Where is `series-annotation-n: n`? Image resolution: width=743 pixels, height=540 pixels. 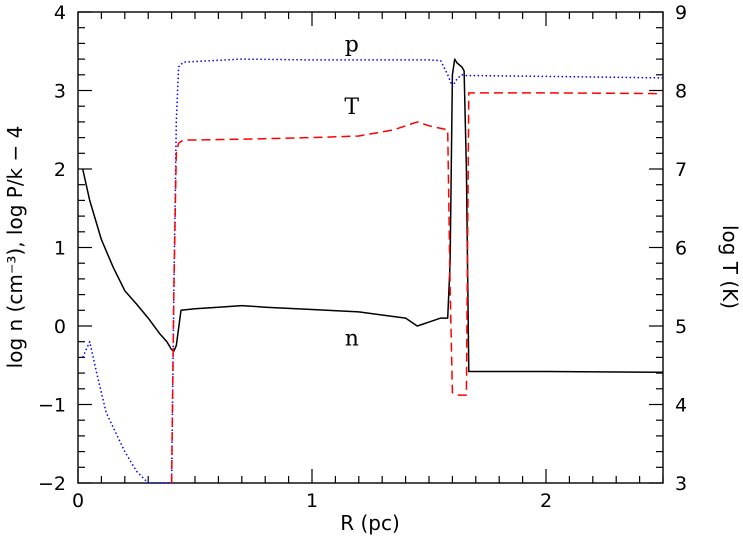
series-annotation-n: n is located at coordinates (352, 339).